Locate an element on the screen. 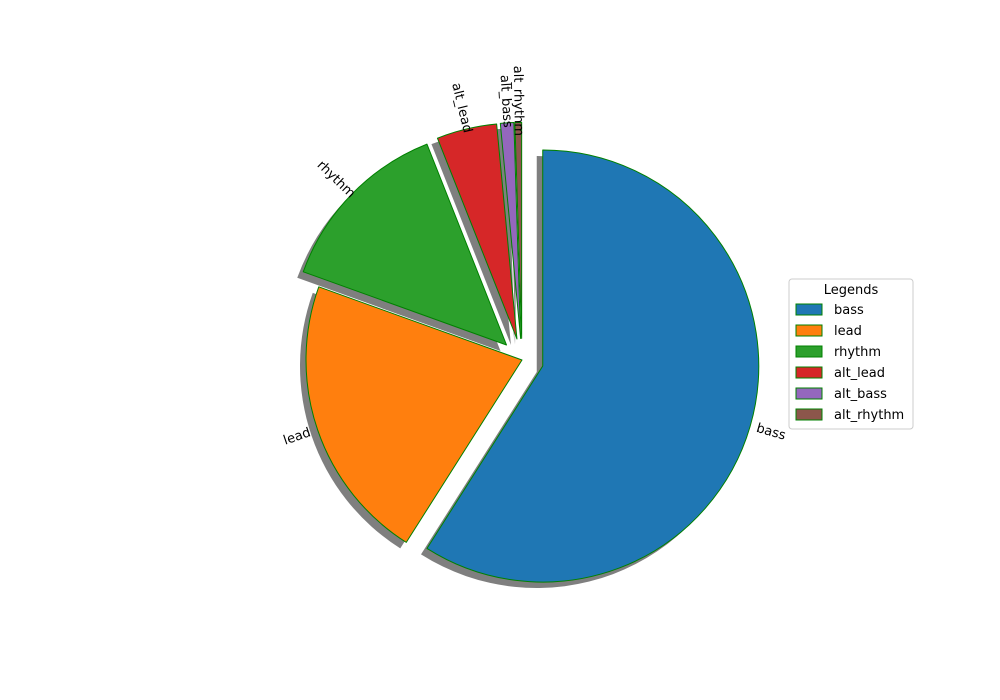 Image resolution: width=1000 pixels, height=700 pixels. slice-rhythm is located at coordinates (404, 244).